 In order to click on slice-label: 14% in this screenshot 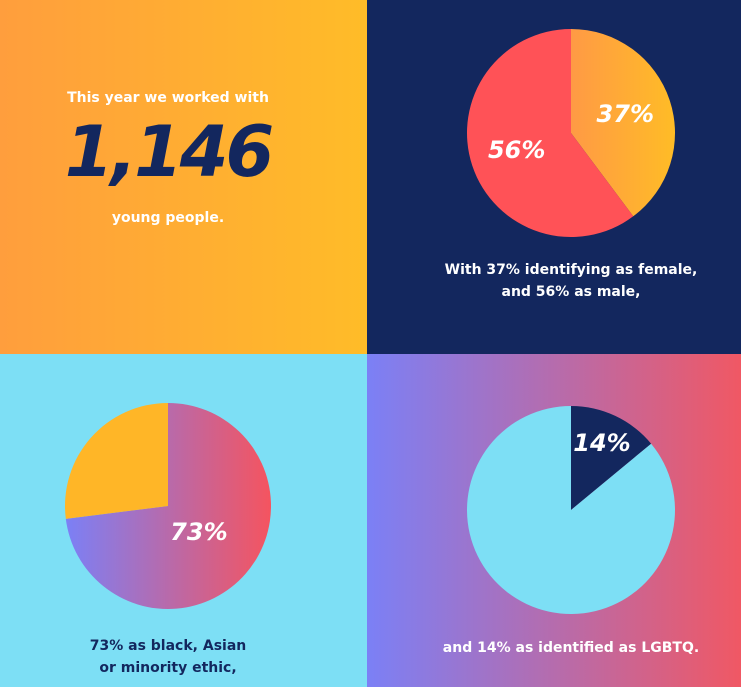, I will do `click(601, 443)`.